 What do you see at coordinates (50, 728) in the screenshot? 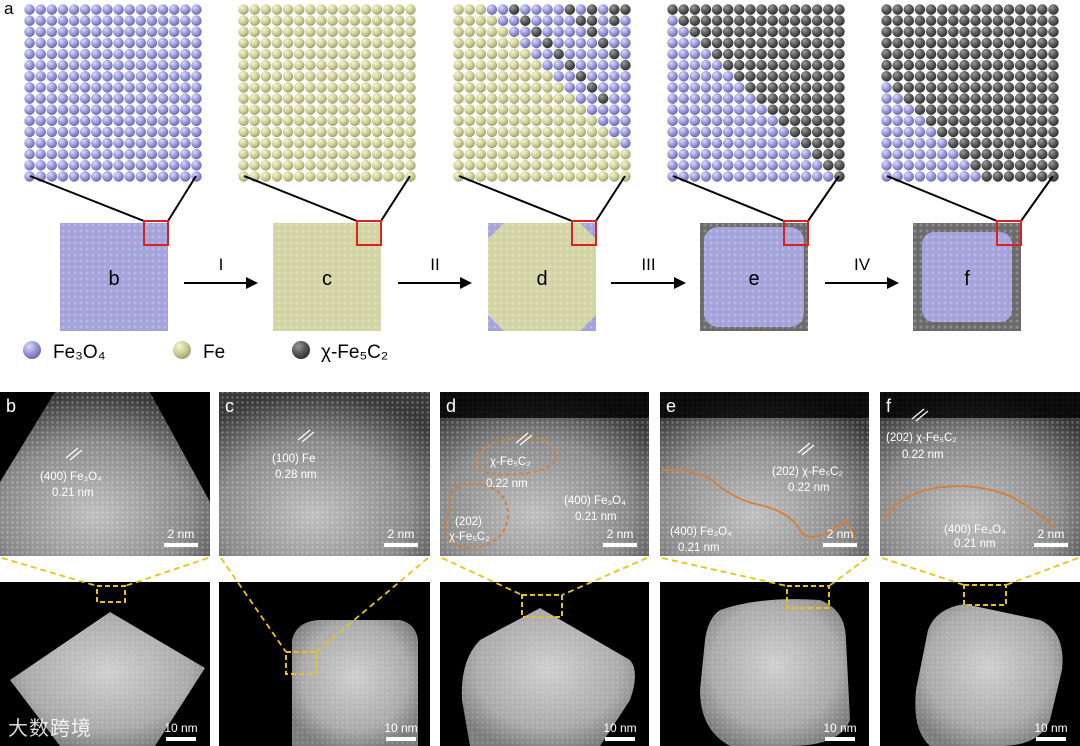
I see `watermark: 大数跨境` at bounding box center [50, 728].